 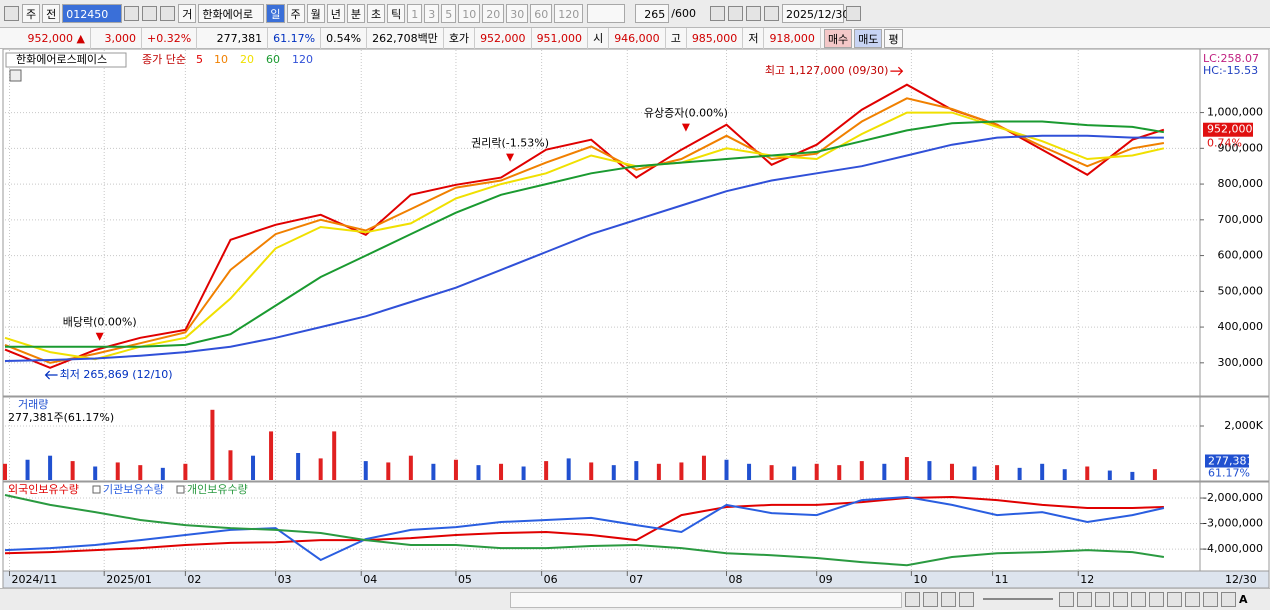 I want to click on period: 일, so click(x=275, y=13).